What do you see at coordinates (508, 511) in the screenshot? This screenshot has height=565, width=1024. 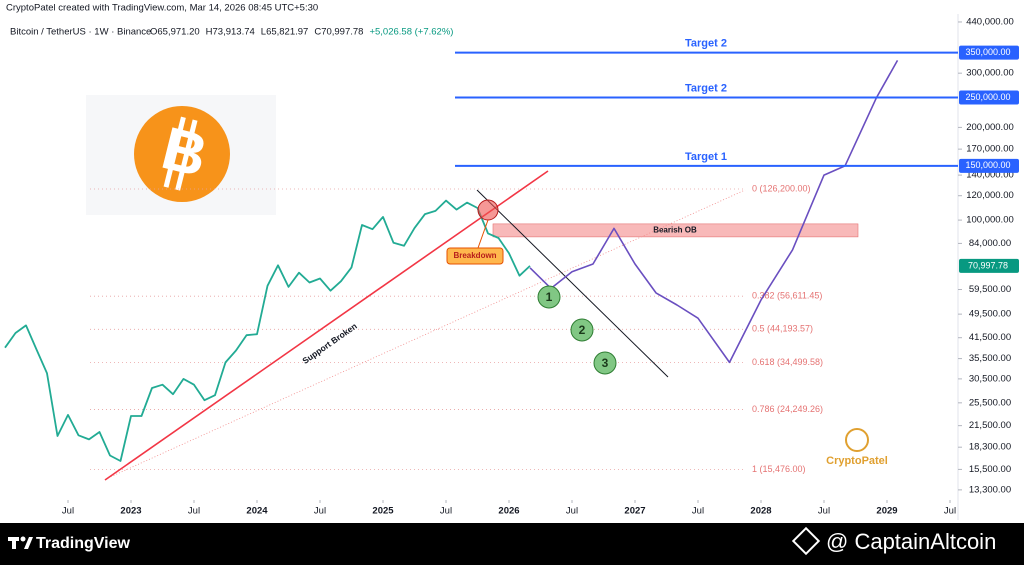 I see `x-tick-label: 2026` at bounding box center [508, 511].